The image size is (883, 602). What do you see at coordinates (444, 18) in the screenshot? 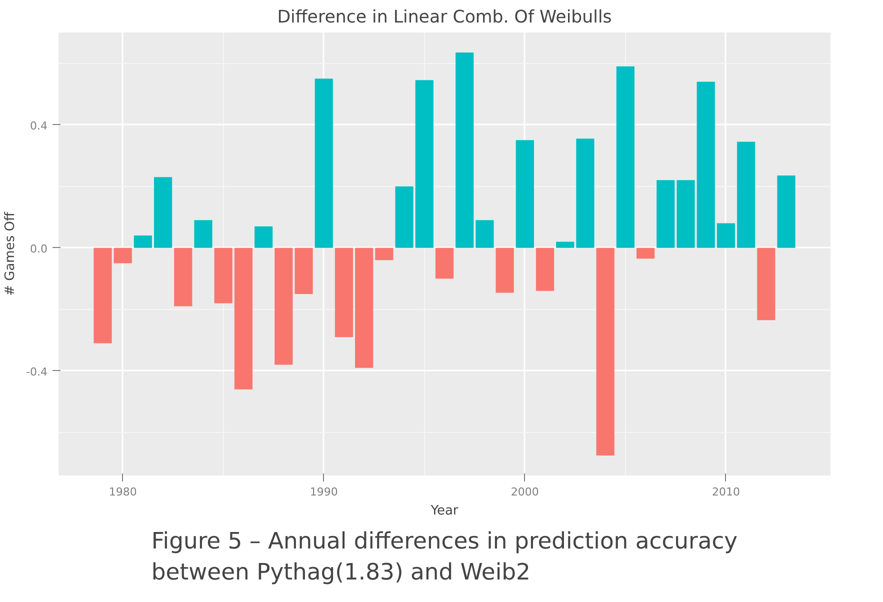
I see `chart-title: Difference in Linear Comb. Of Weibulls` at bounding box center [444, 18].